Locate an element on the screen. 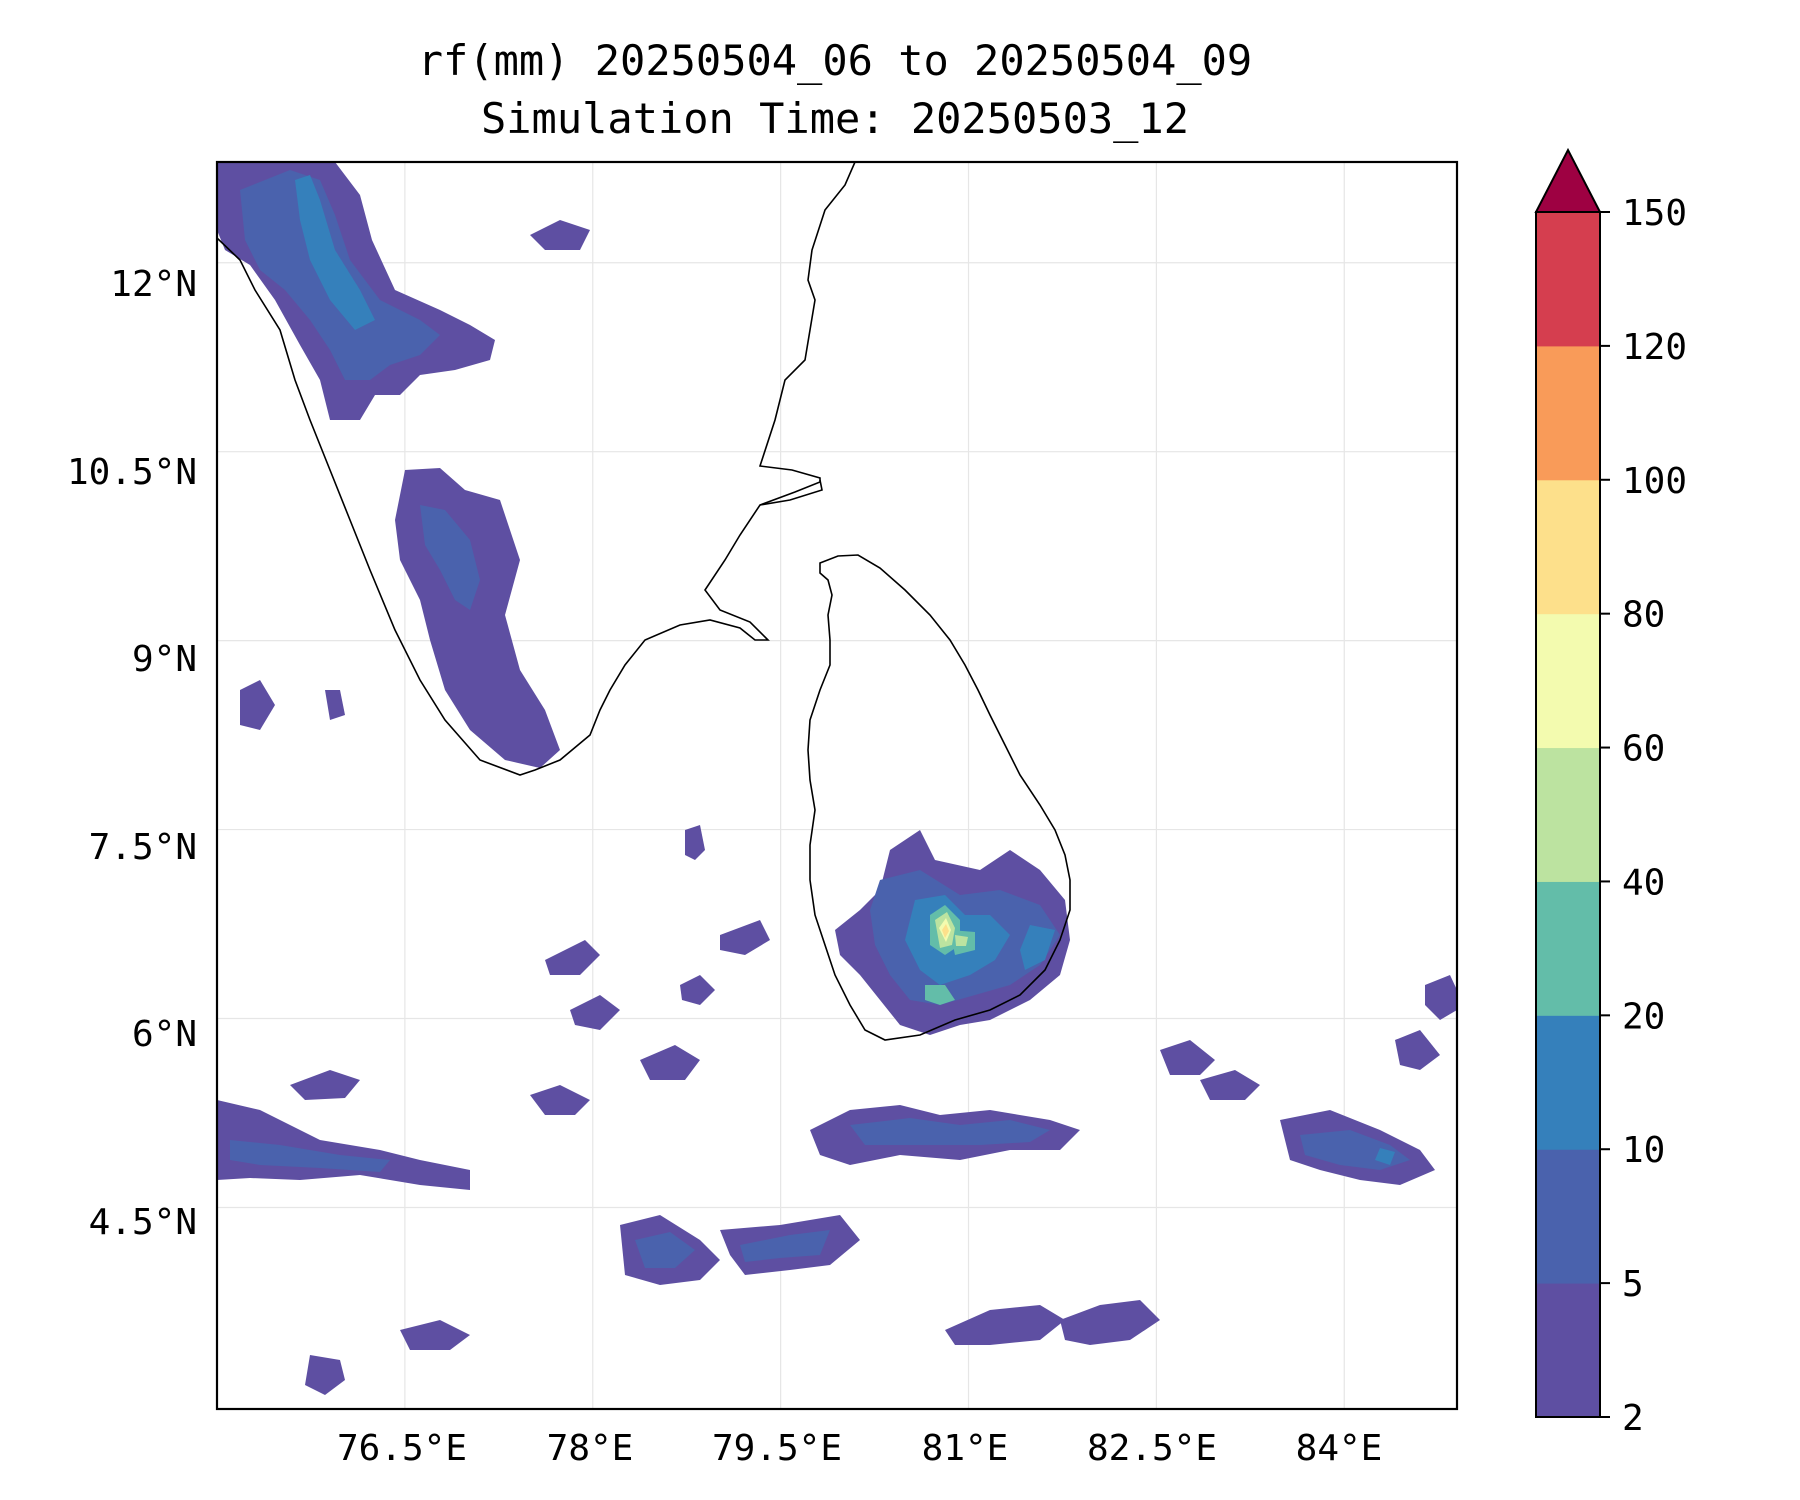 The width and height of the screenshot is (1800, 1500). colorbar-tick-label: 100 is located at coordinates (1654, 481).